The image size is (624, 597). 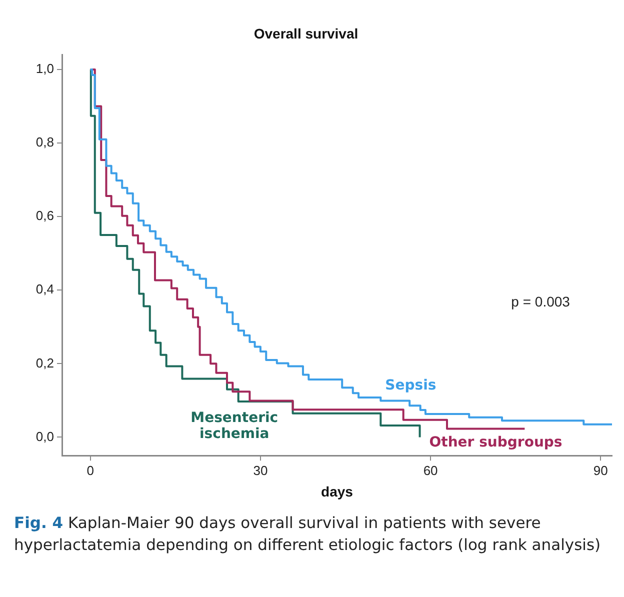 I want to click on series-label: Other subgroups, so click(x=495, y=442).